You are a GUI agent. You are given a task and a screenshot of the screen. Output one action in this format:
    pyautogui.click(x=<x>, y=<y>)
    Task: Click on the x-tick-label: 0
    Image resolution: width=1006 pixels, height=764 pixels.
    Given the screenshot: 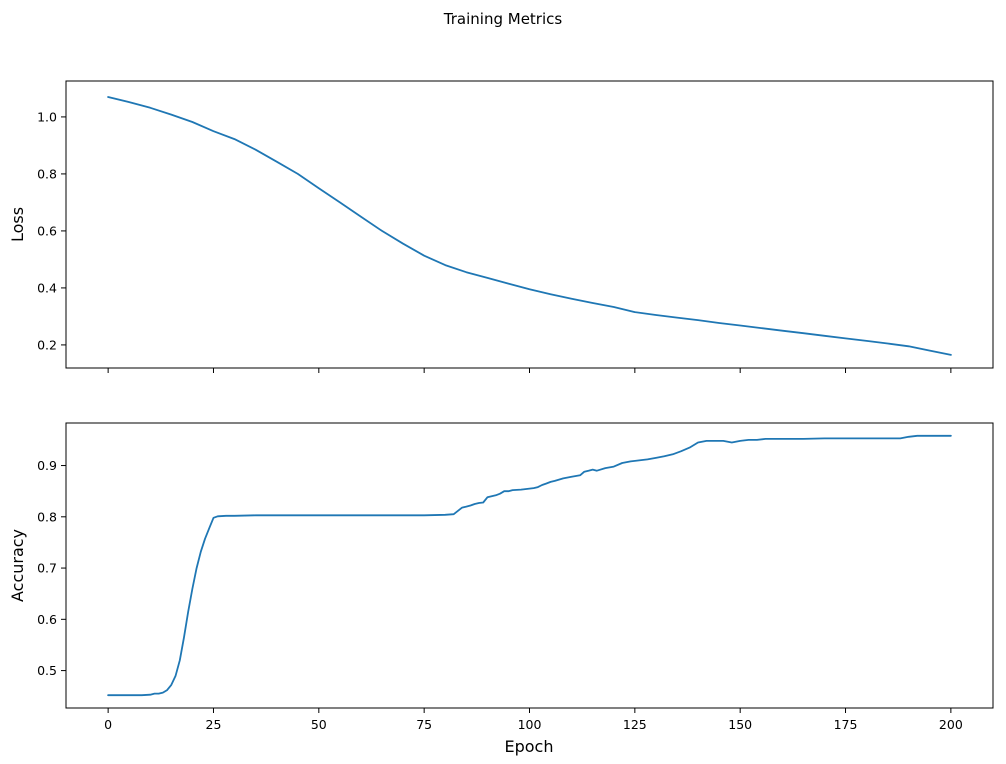 What is the action you would take?
    pyautogui.click(x=108, y=724)
    